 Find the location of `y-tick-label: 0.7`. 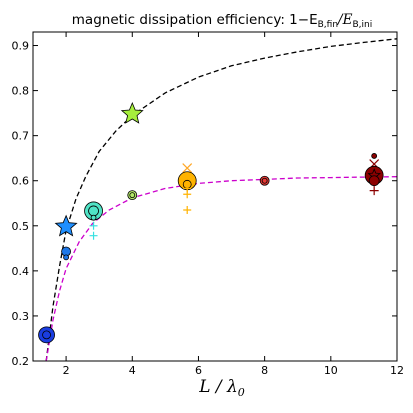

y-tick-label: 0.7 is located at coordinates (21, 136).